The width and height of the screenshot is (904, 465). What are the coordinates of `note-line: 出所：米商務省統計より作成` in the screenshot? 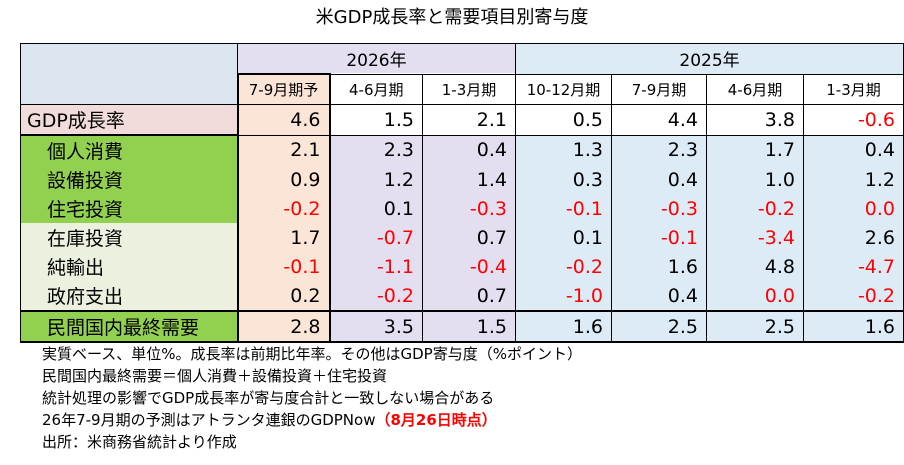 It's located at (139, 442).